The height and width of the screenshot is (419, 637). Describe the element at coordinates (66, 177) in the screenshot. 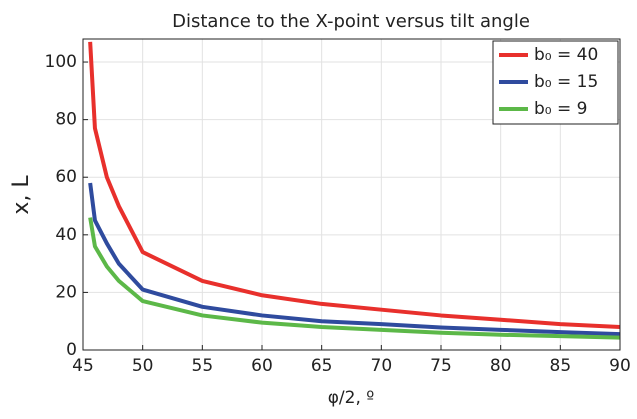

I see `y-tick-label: 60` at that location.